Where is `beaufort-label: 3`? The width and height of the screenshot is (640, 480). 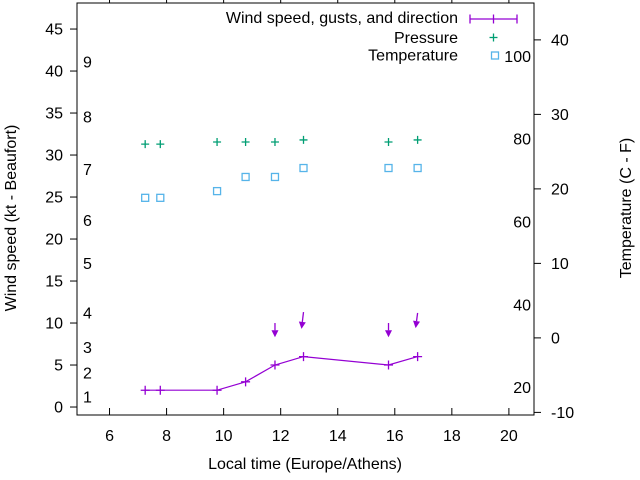
beaufort-label: 3 is located at coordinates (87, 348).